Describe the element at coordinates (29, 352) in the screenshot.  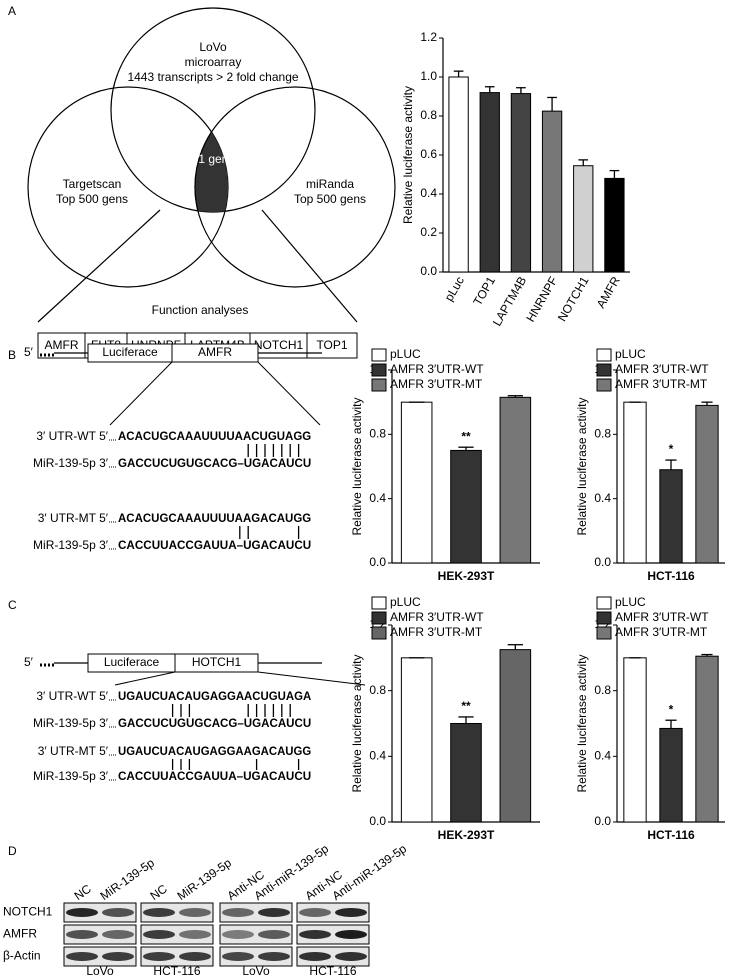
I see `five-prime: 5′` at that location.